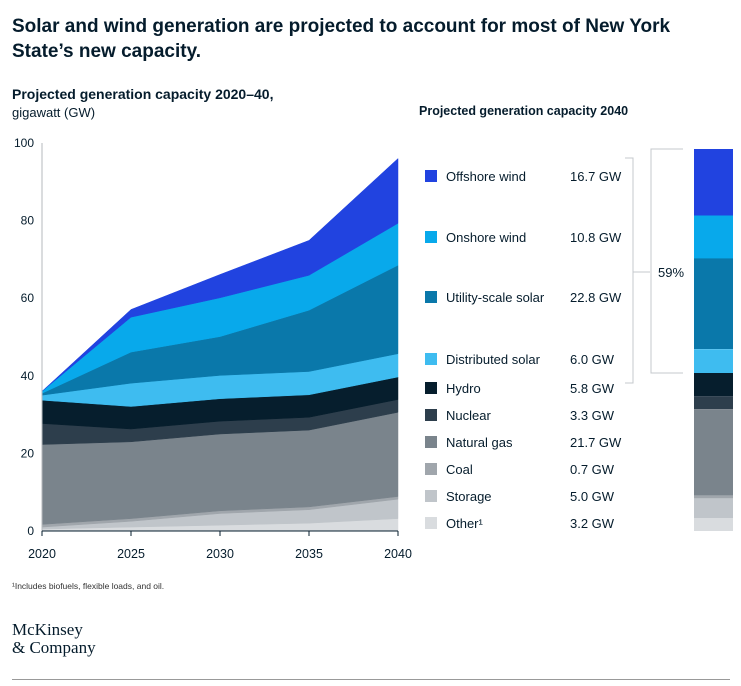  What do you see at coordinates (469, 496) in the screenshot?
I see `legend-label: Storage` at bounding box center [469, 496].